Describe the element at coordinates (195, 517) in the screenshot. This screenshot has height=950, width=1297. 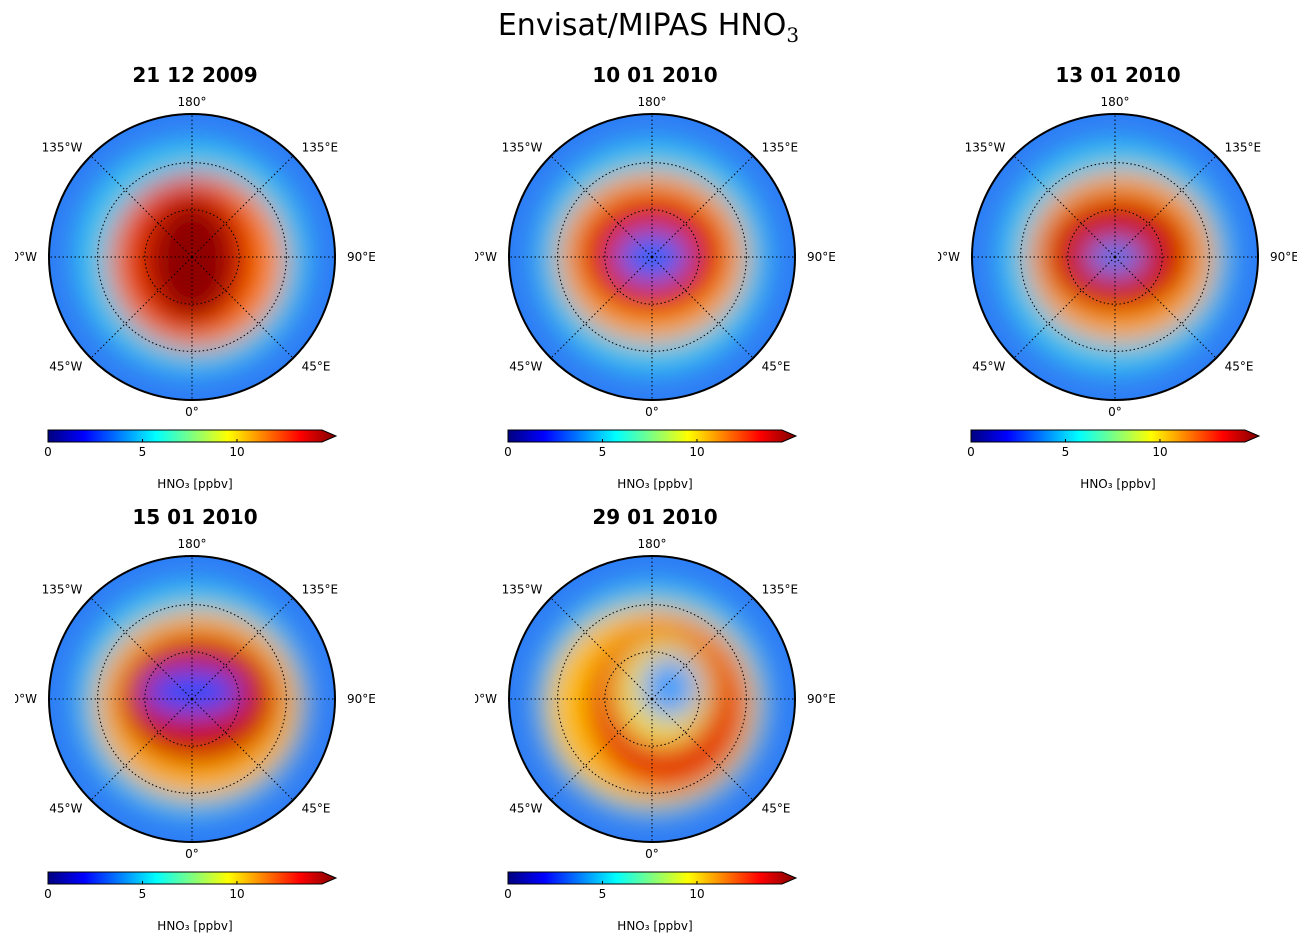
I see `panel-title: 15 01 2010` at that location.